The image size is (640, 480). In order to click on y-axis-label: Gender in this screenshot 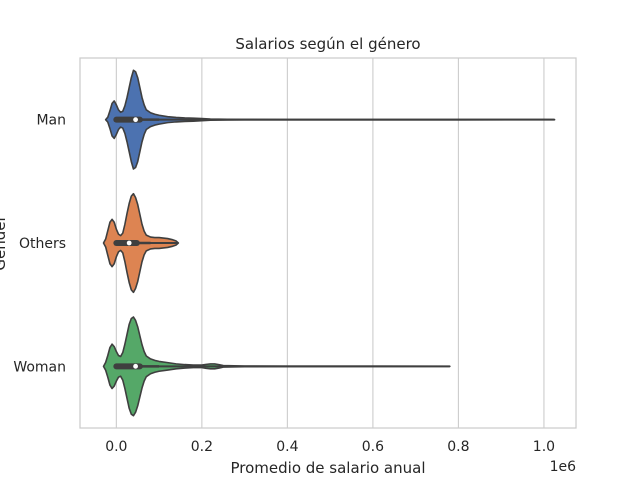, I will do `click(4, 243)`.